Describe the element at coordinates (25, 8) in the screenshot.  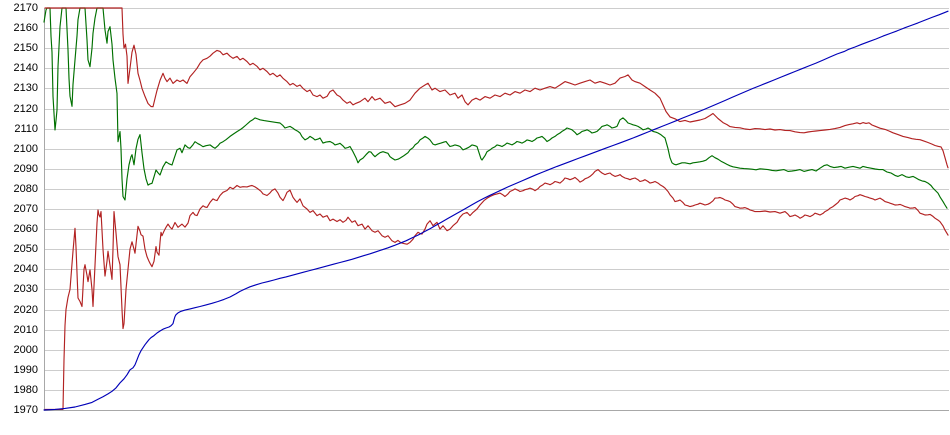
I see `y-axis-label: 2170` at that location.